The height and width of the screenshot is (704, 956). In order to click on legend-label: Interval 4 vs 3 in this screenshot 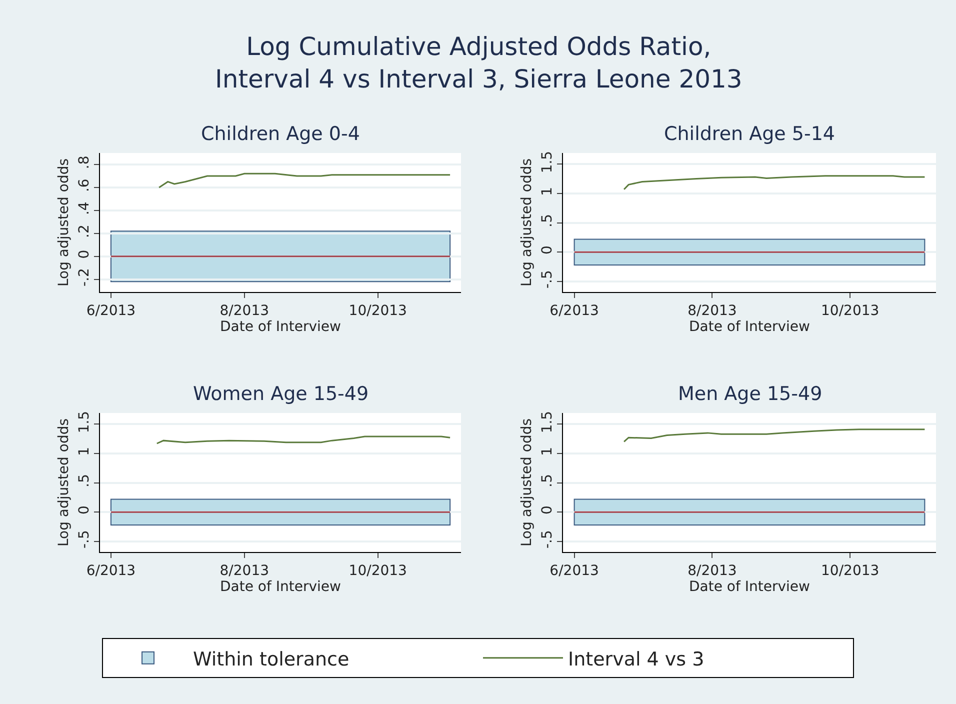, I will do `click(636, 659)`.